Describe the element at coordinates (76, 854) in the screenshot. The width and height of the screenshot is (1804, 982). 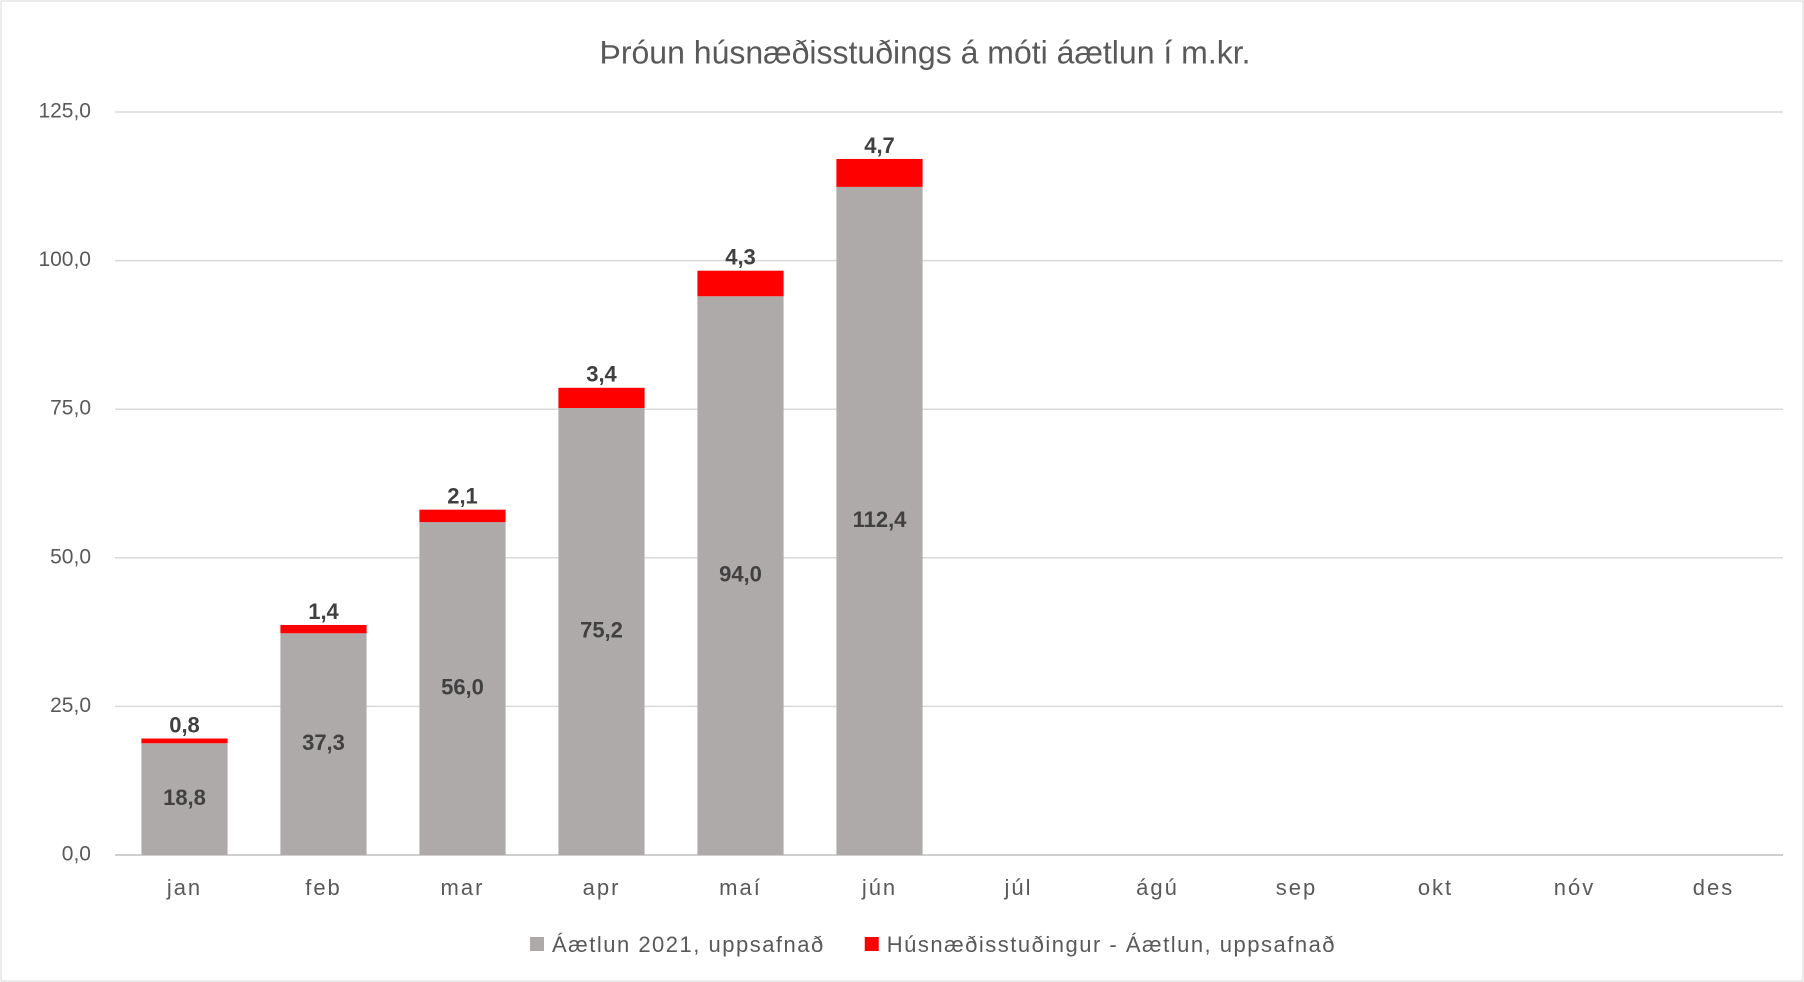
I see `y-tick-label: 0,0` at that location.